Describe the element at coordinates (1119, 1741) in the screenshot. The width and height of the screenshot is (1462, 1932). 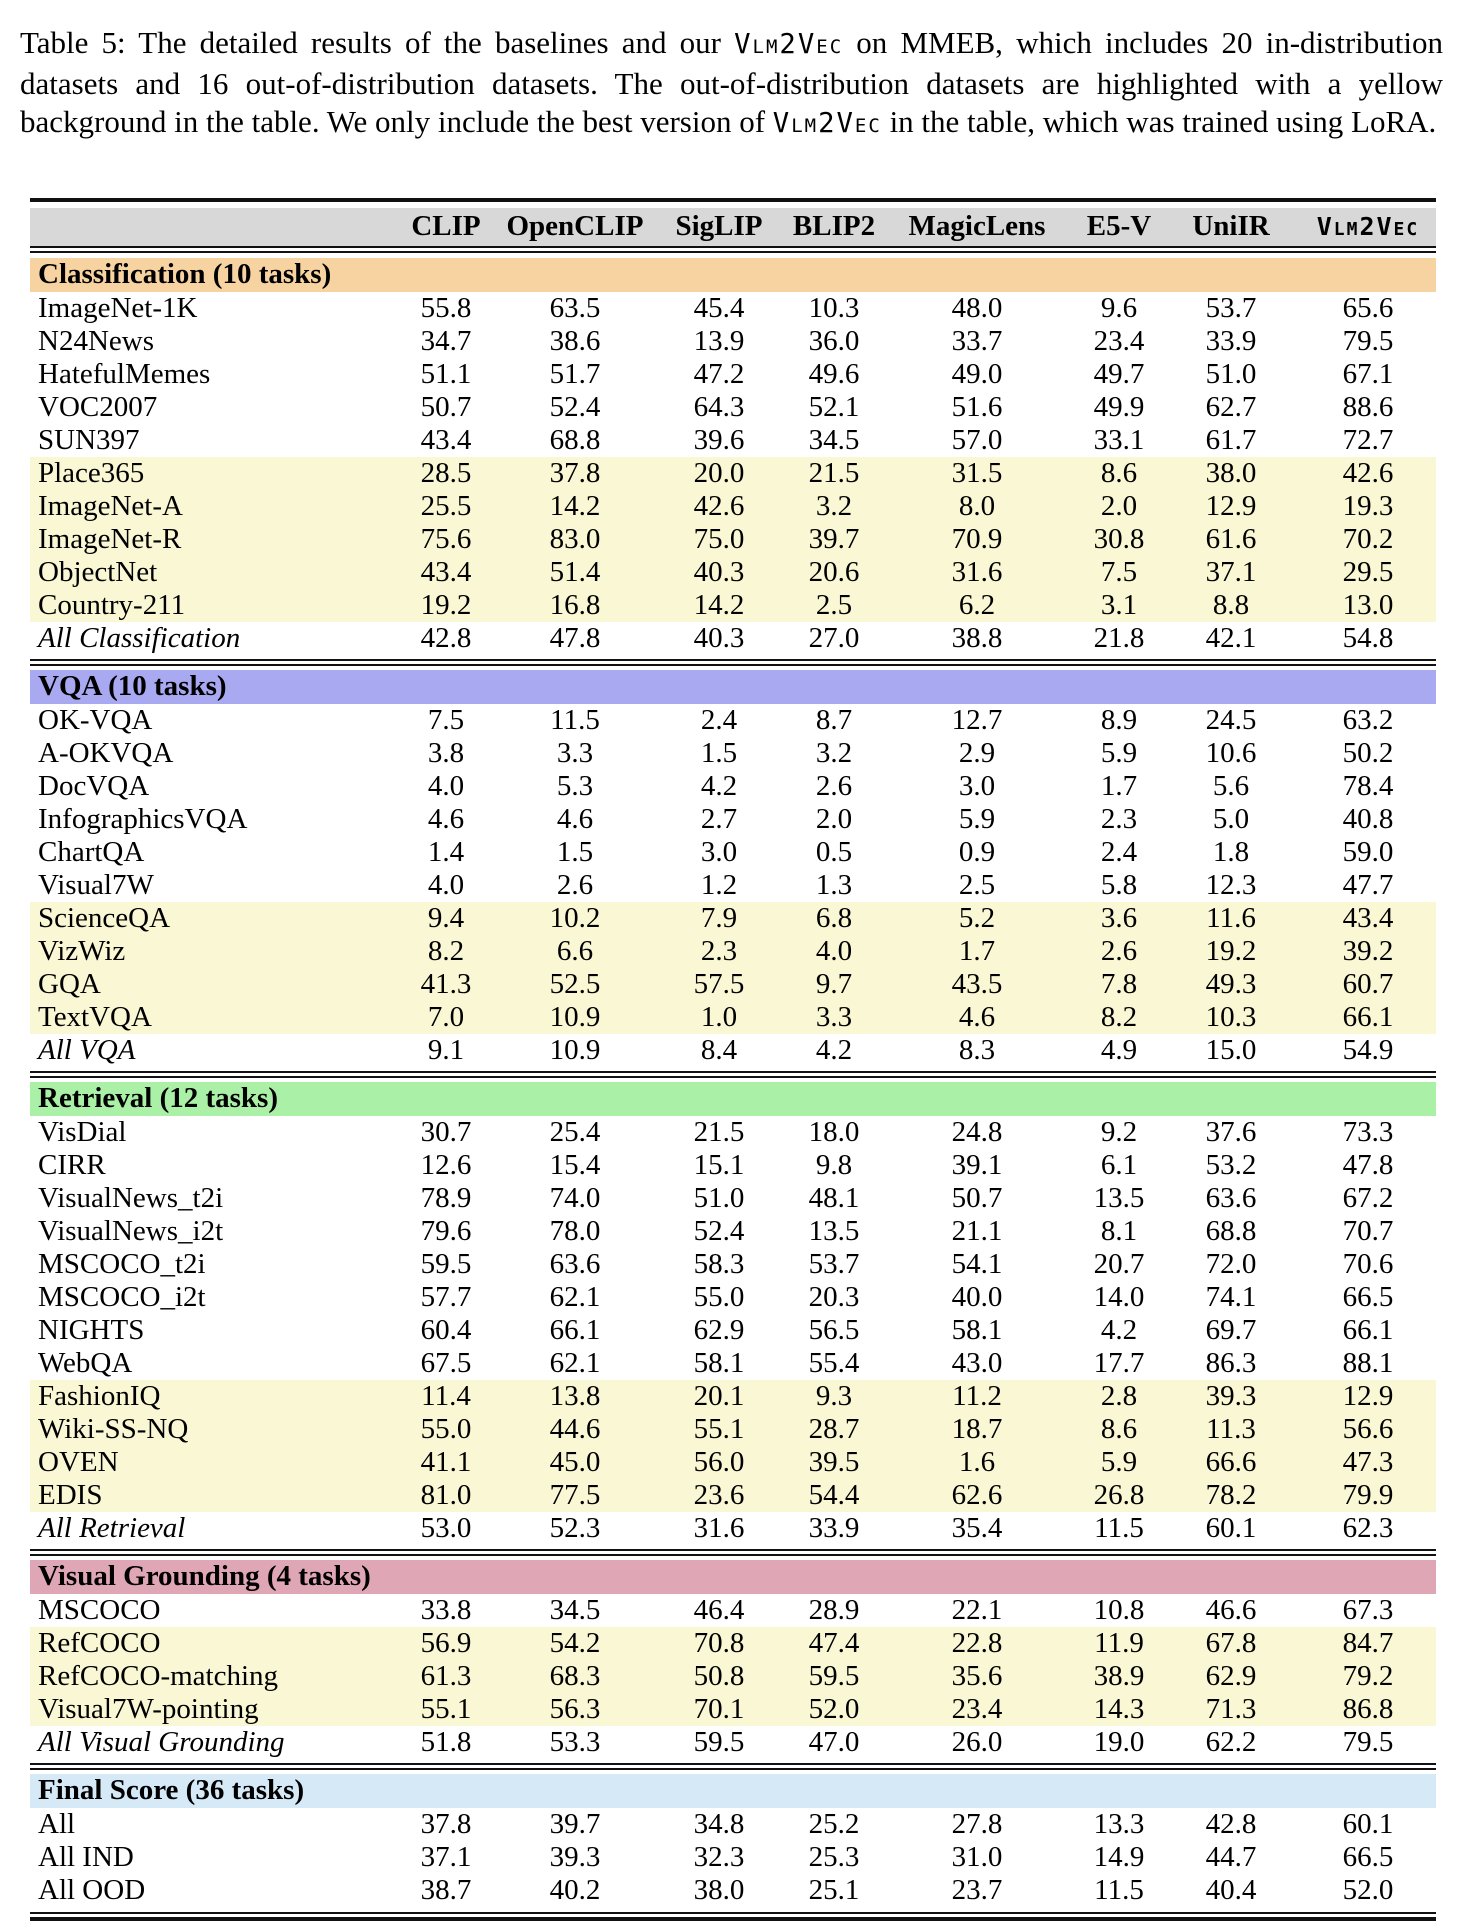
I see `score-cell-e5-v: 19.0` at that location.